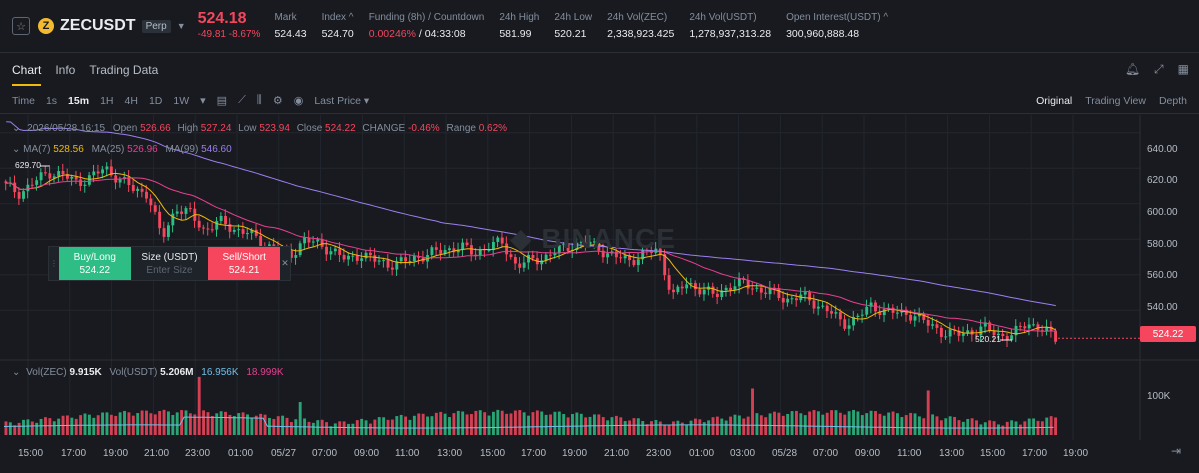 Image resolution: width=1199 pixels, height=473 pixels. I want to click on expand-icon: ⤢, so click(1159, 69).